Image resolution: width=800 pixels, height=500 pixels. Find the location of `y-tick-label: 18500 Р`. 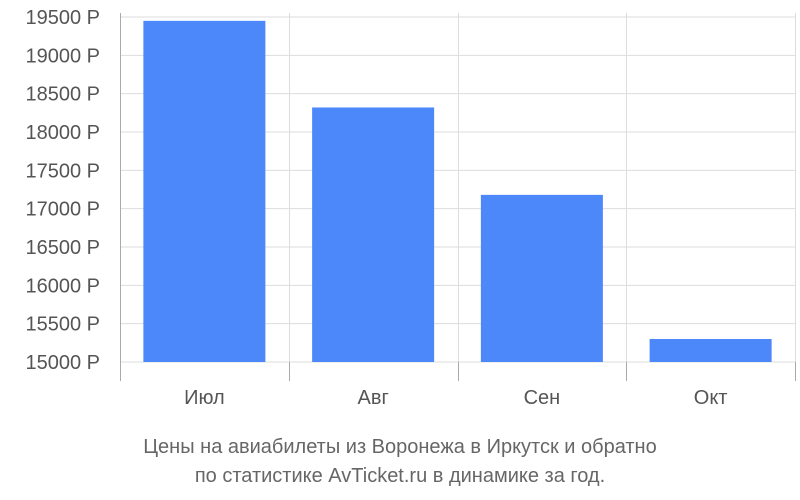

y-tick-label: 18500 Р is located at coordinates (62, 95).